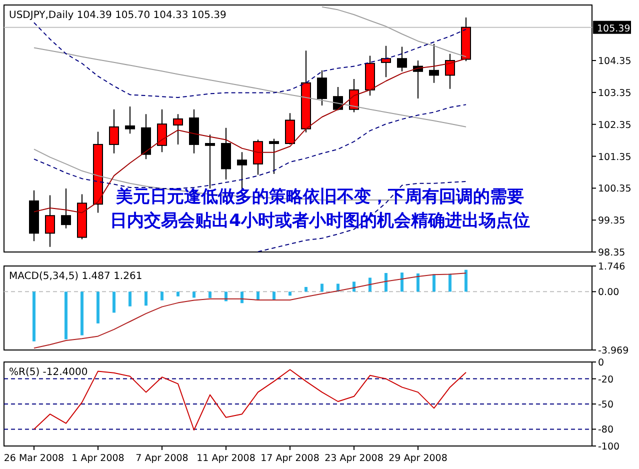 The width and height of the screenshot is (639, 469). Describe the element at coordinates (320, 221) in the screenshot. I see `annotation: 日内交易会贴出4小时或者小时图的机会精确进出场点位` at that location.